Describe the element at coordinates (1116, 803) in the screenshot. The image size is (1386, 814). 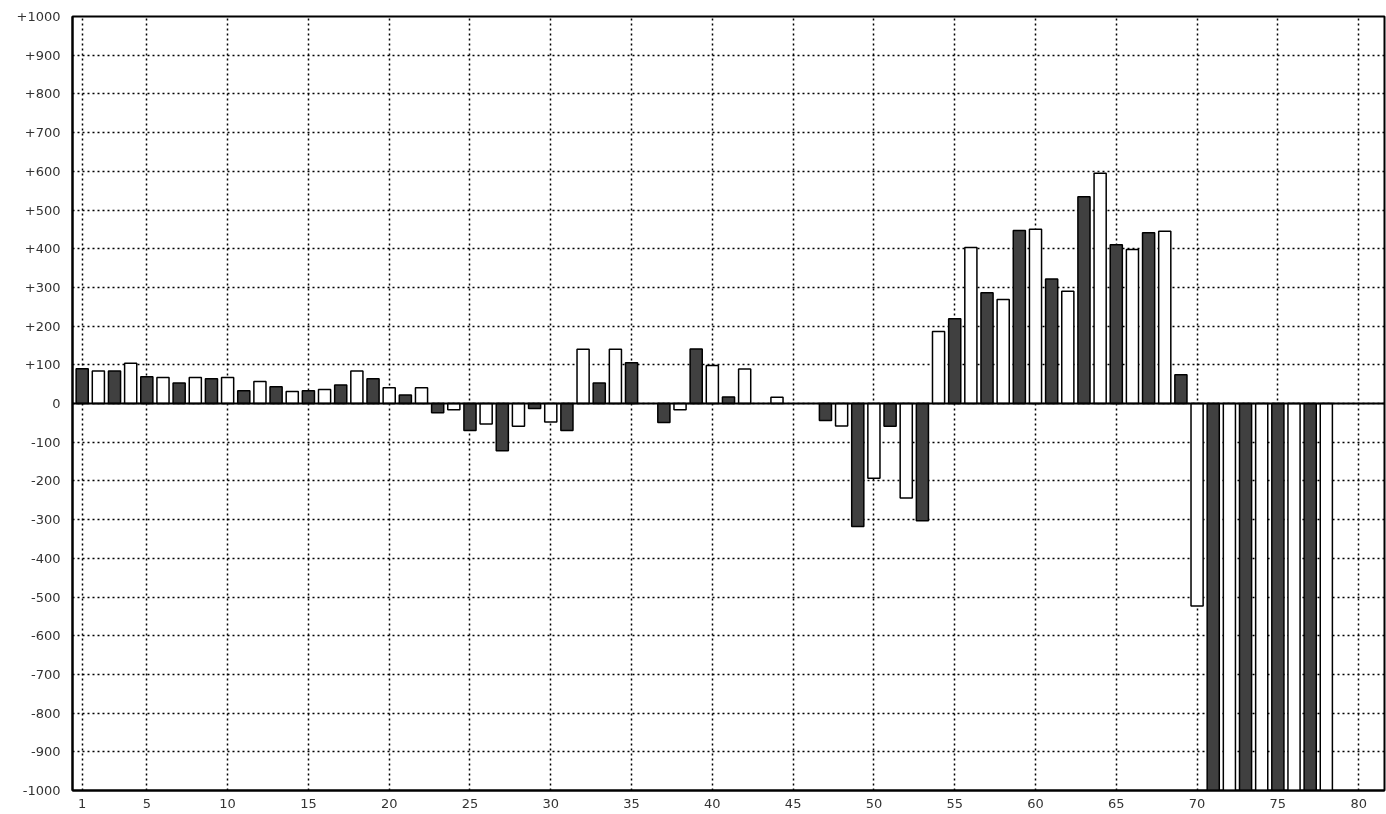
I see `x-tick-label: 65` at that location.